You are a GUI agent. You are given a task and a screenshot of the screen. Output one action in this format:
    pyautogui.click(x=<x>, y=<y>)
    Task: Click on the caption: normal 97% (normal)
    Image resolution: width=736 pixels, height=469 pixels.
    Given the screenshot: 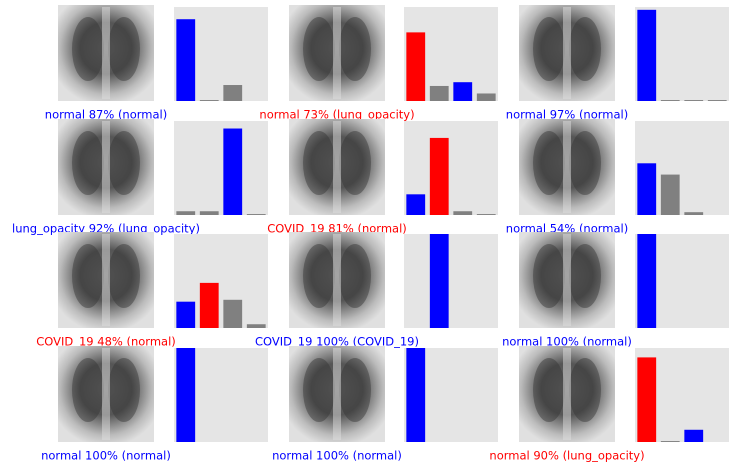 What is the action you would take?
    pyautogui.click(x=567, y=115)
    